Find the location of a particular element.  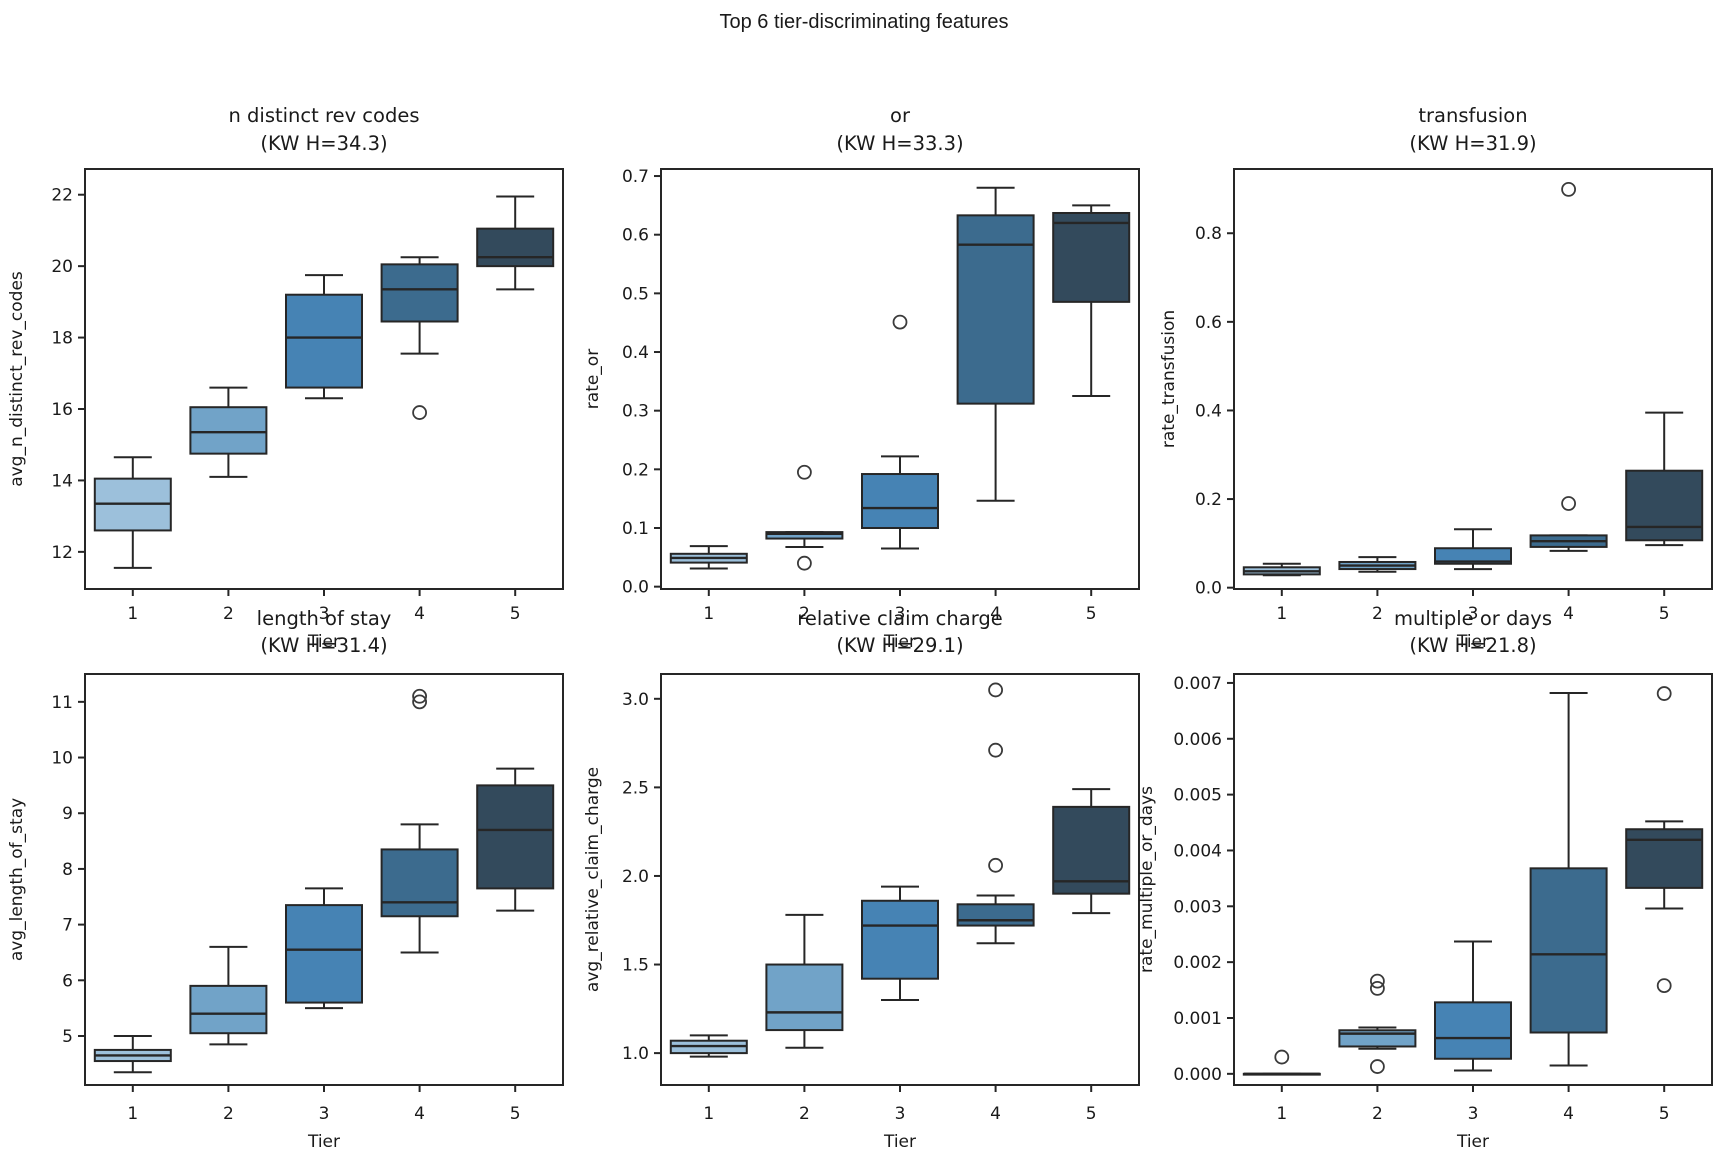

y-tick-label: 0.8 is located at coordinates (1208, 234).